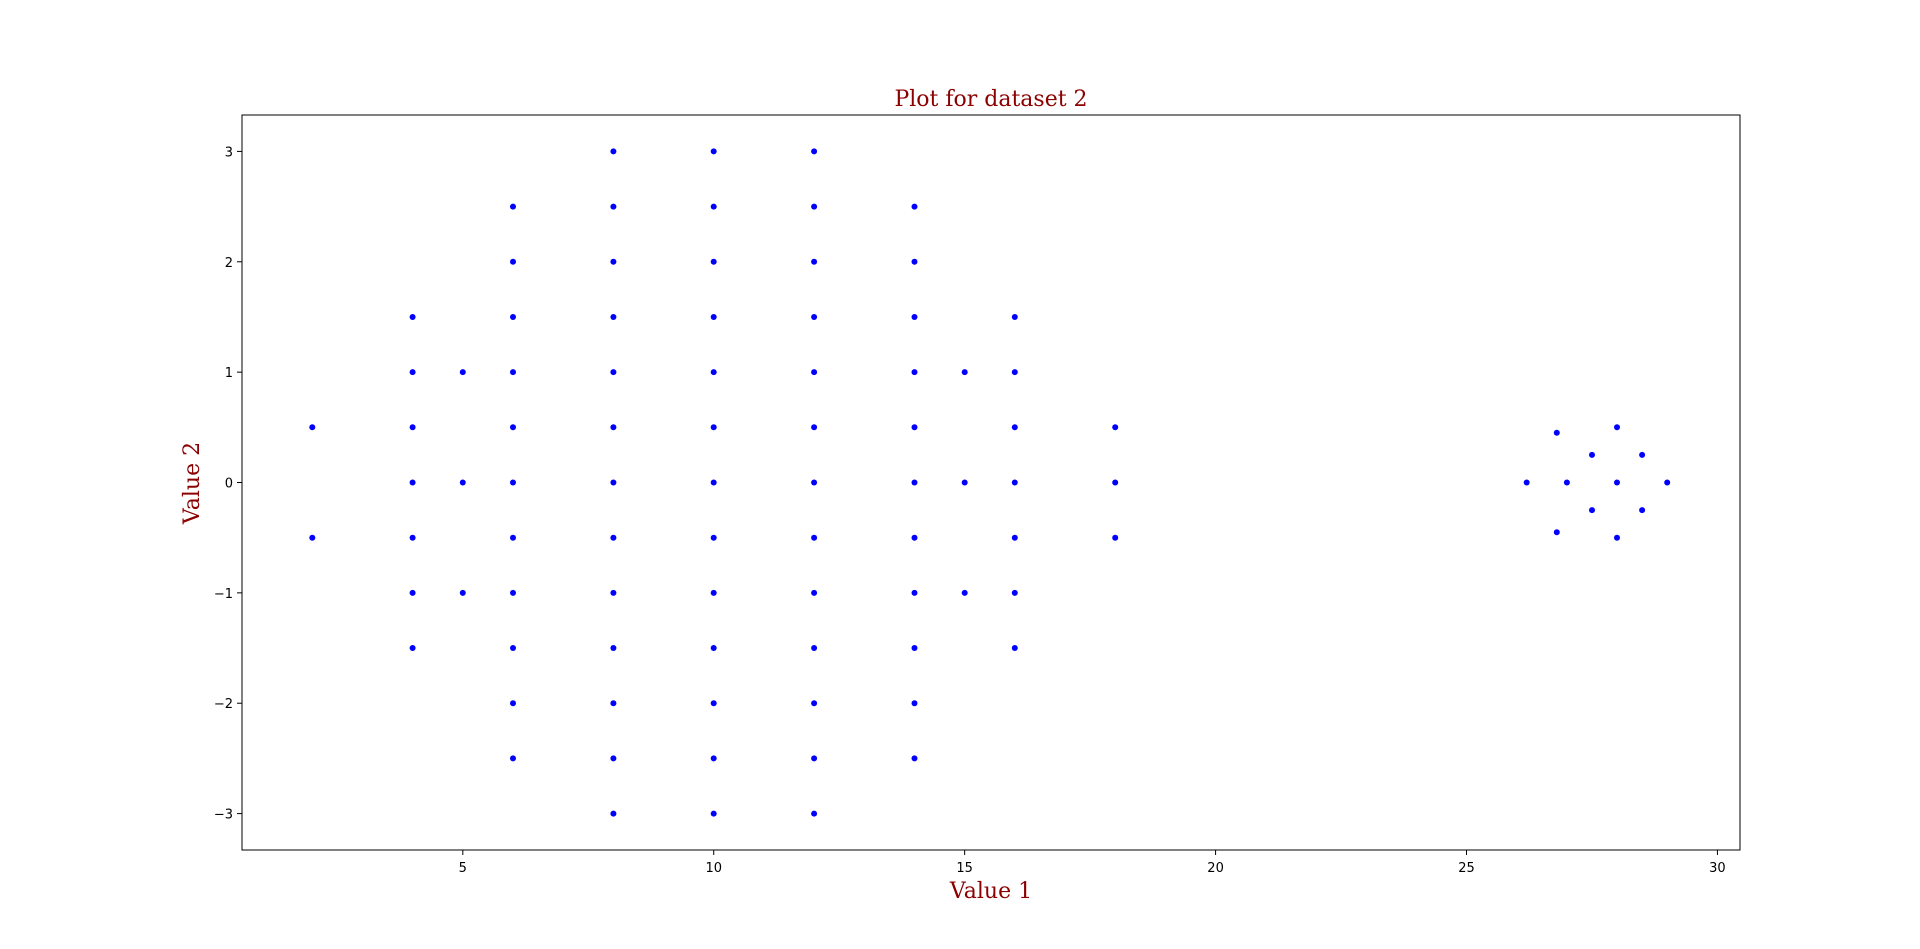  I want to click on y-tick-label: 1, so click(229, 373).